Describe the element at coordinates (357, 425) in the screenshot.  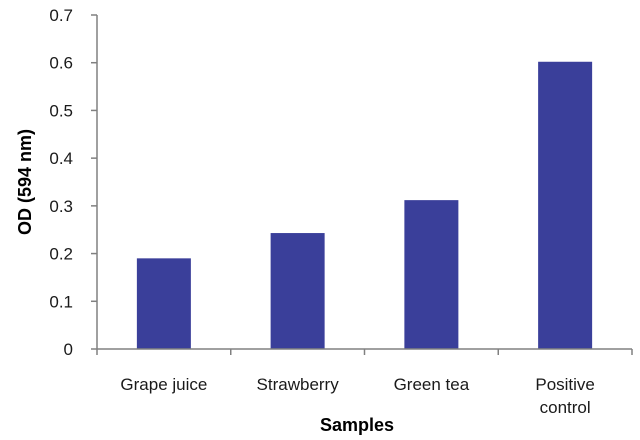
I see `x-axis-title: Samples` at that location.